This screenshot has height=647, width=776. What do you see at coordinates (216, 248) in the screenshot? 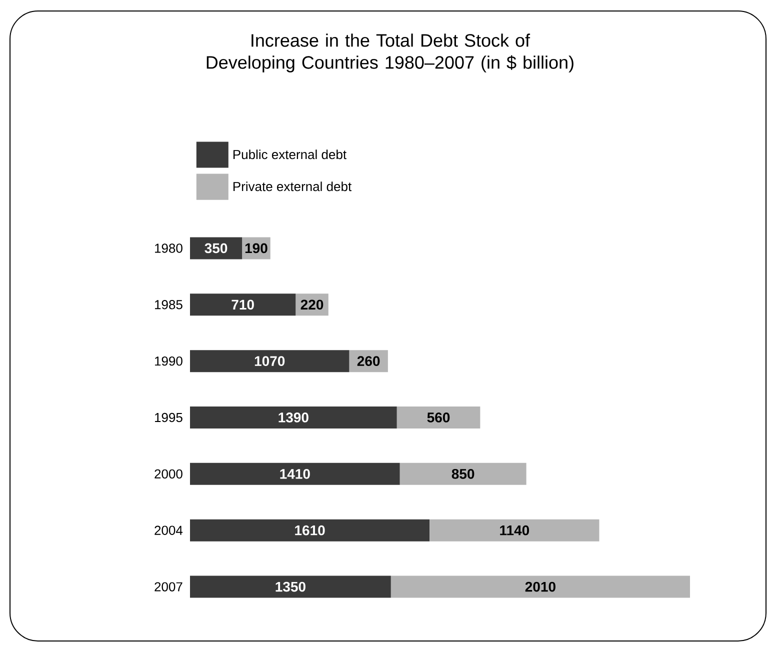
I see `data-label: 350` at bounding box center [216, 248].